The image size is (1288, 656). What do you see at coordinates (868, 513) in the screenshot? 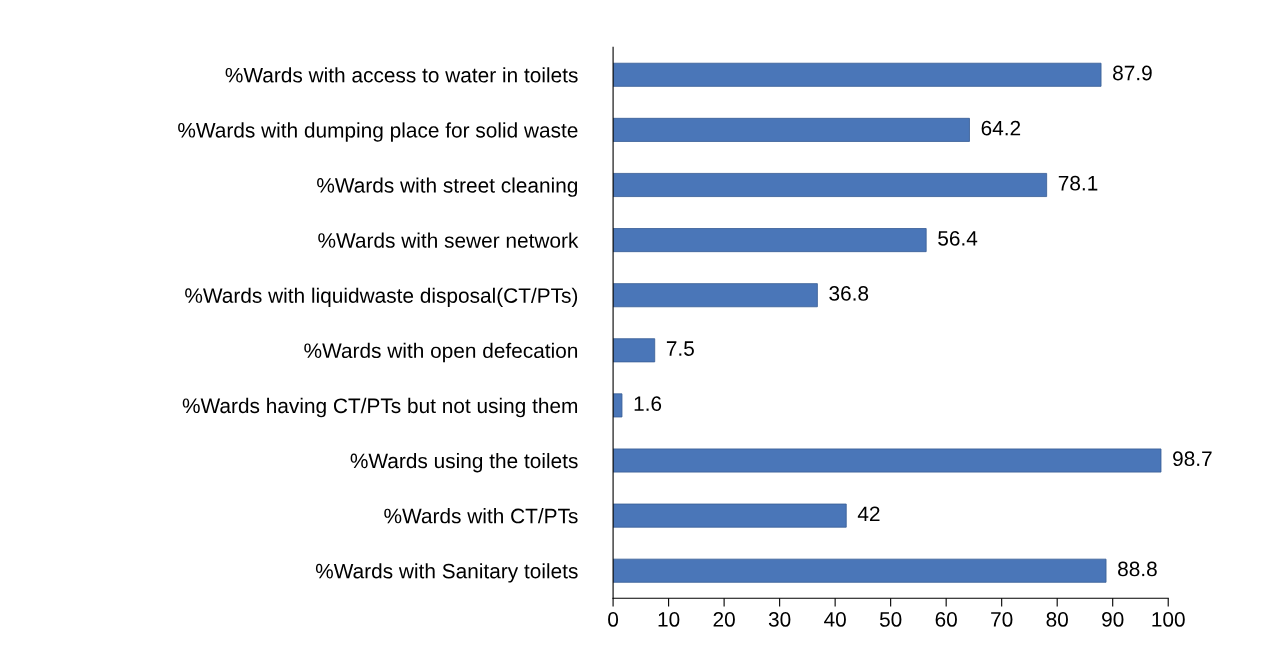
I see `data-label: 42` at bounding box center [868, 513].